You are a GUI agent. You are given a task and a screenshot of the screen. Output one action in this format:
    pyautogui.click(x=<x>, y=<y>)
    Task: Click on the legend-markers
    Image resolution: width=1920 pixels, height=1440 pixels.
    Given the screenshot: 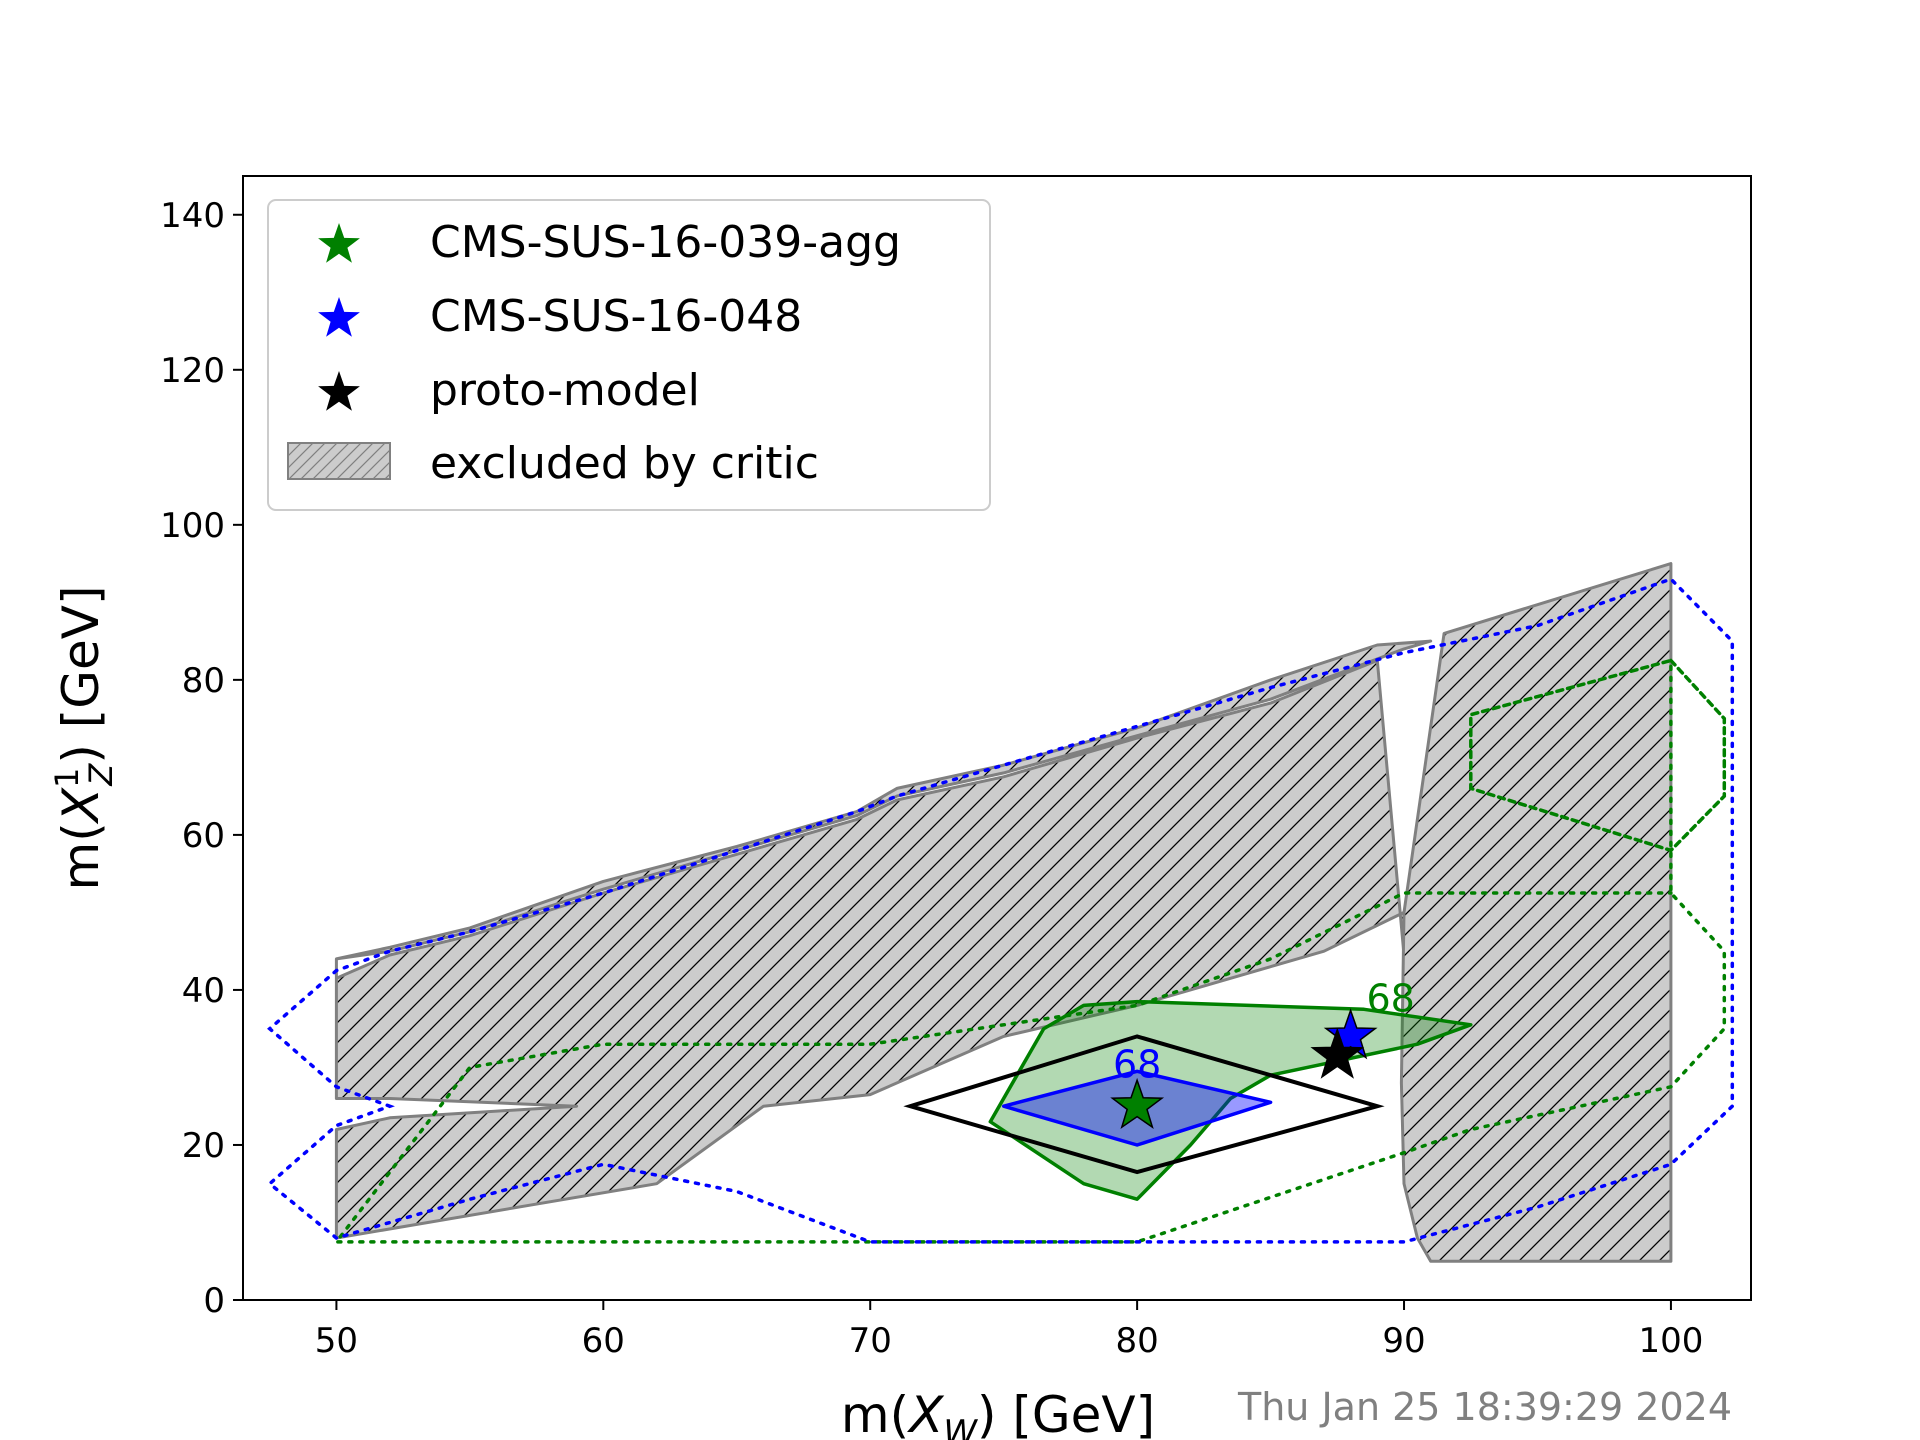 What is the action you would take?
    pyautogui.click(x=339, y=317)
    